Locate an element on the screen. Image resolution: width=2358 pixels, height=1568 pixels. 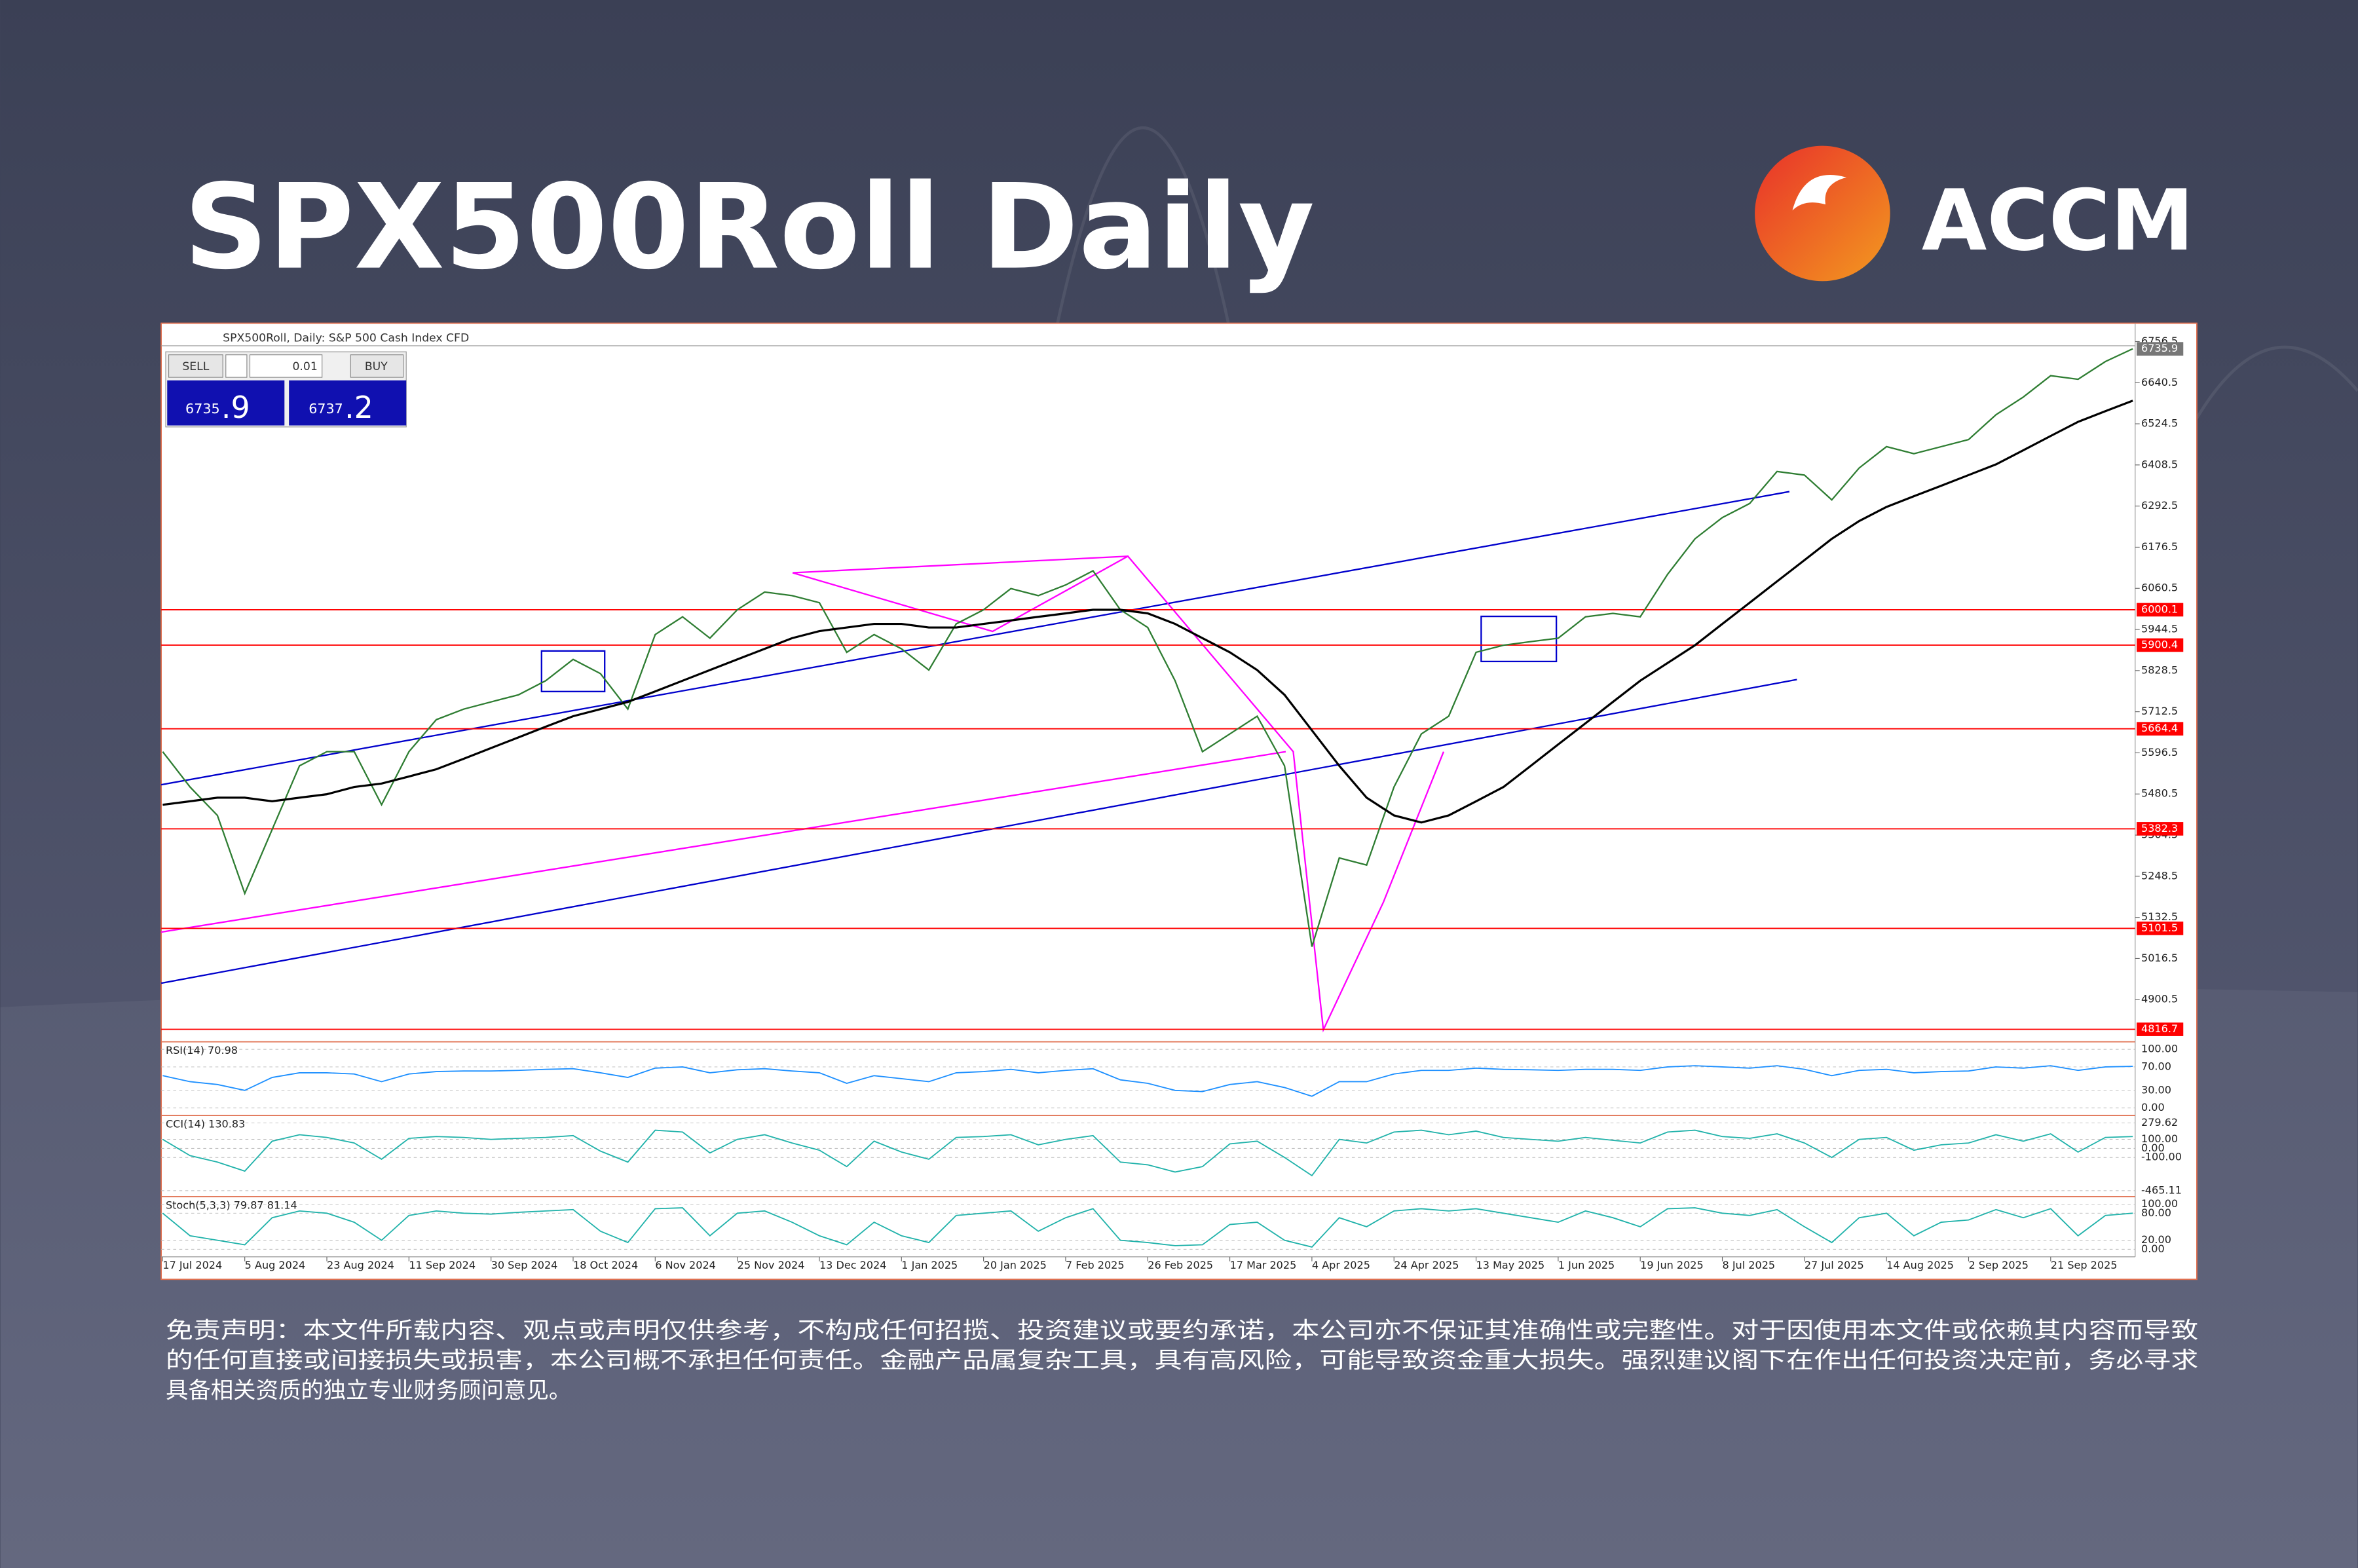
x-tick-label: 2 Sep 2025 is located at coordinates (1999, 1265).